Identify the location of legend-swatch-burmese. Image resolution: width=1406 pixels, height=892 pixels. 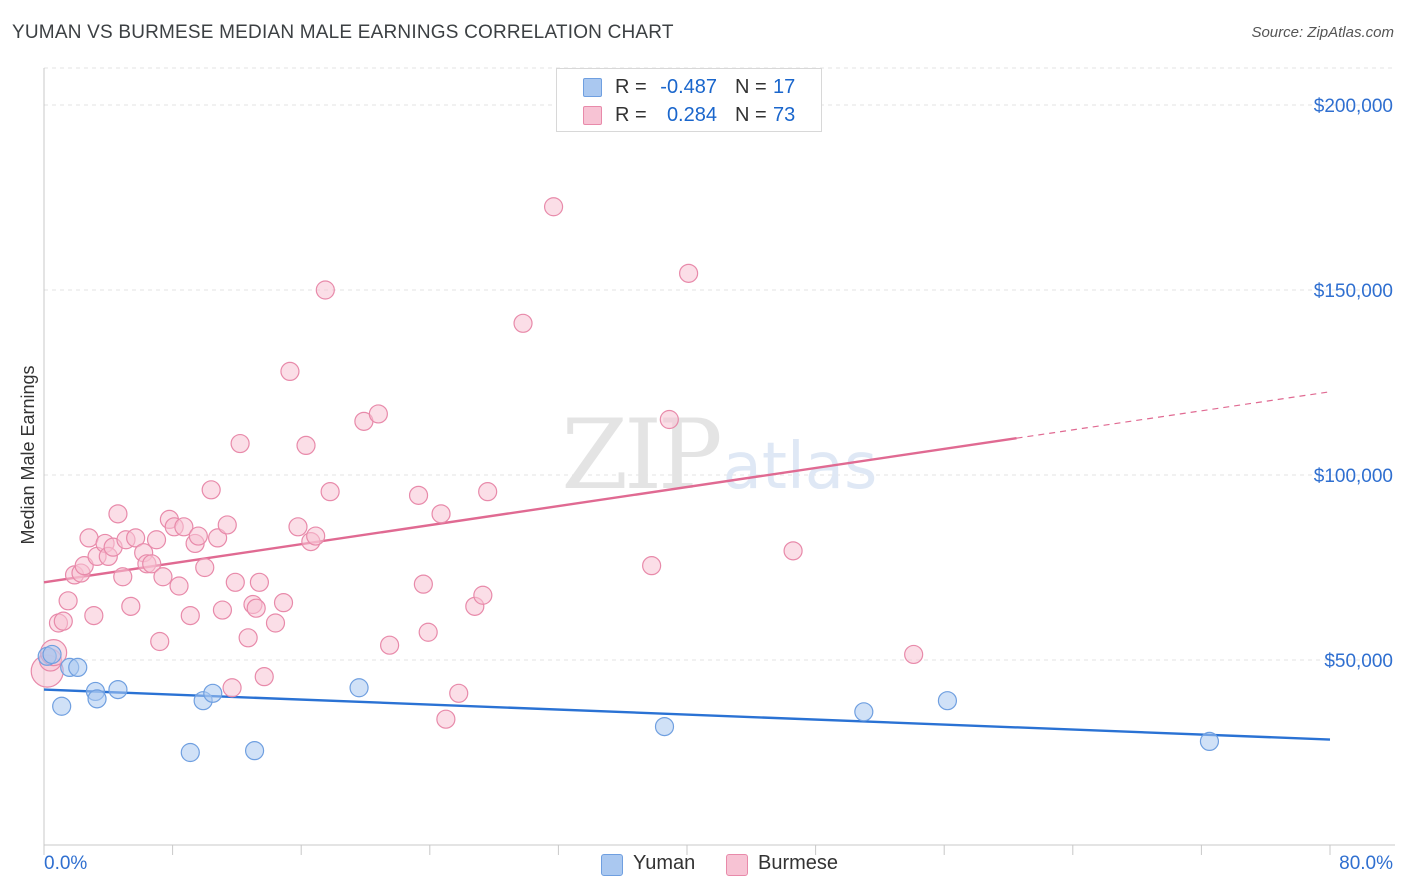
(592, 115).